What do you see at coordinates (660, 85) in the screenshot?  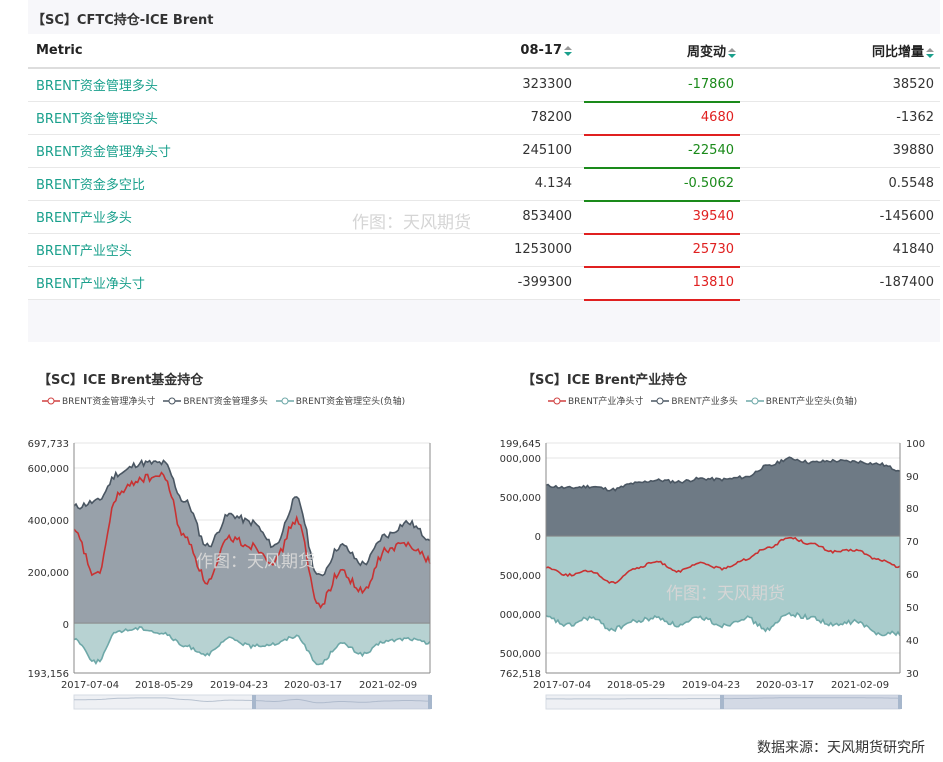 I see `metric-change: -17860` at bounding box center [660, 85].